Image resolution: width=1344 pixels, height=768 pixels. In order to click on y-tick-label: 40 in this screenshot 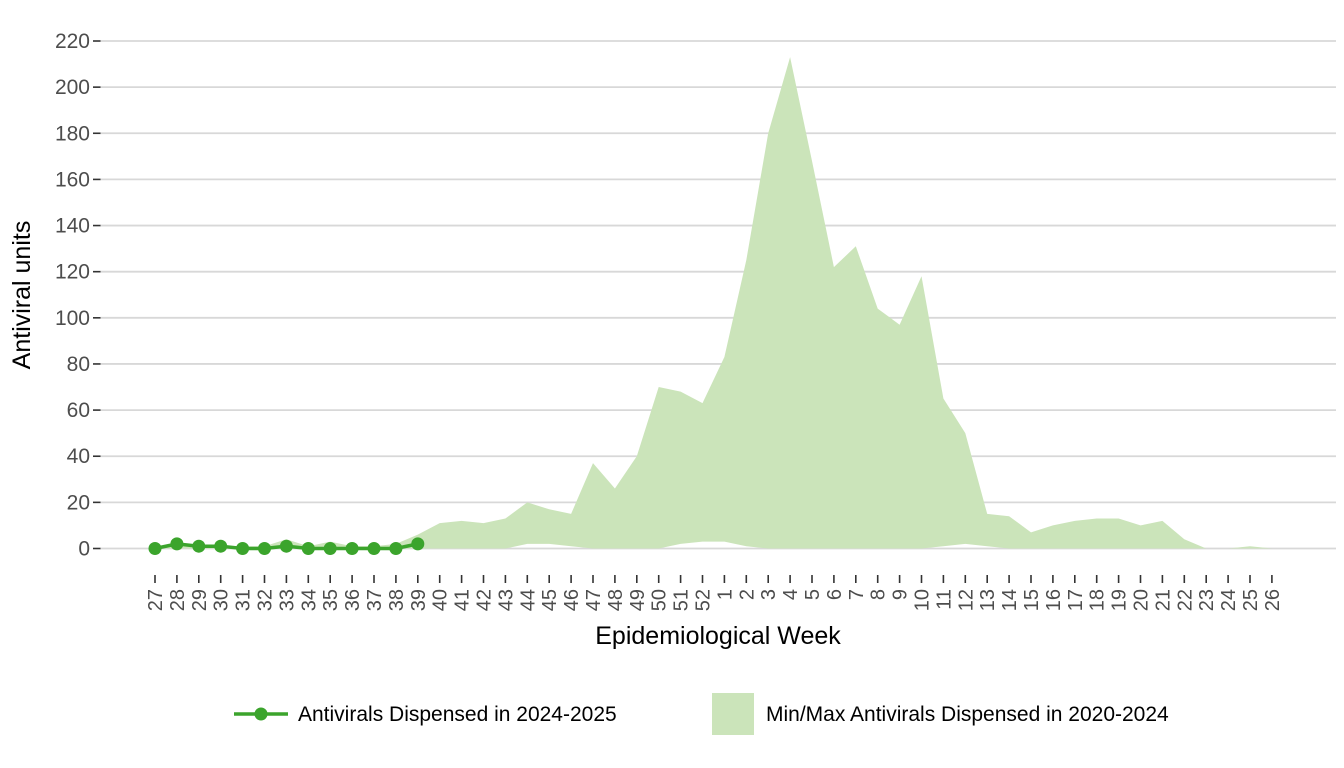, I will do `click(78, 456)`.